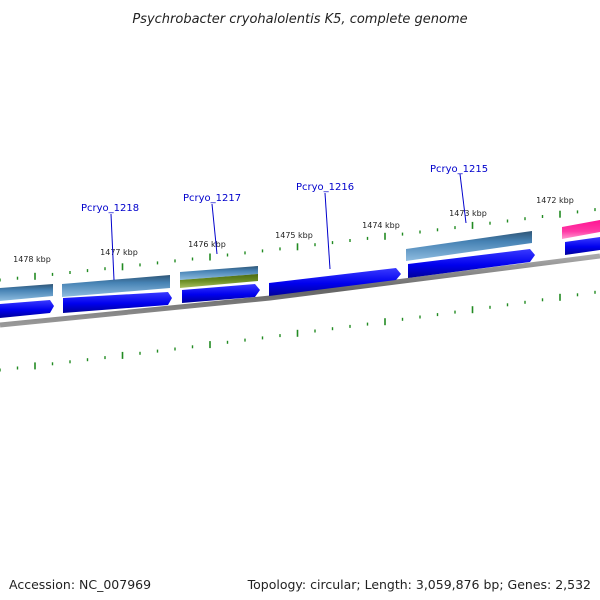 The image size is (600, 600). What do you see at coordinates (555, 200) in the screenshot?
I see `kbp-label-1472: 1472 kbp` at bounding box center [555, 200].